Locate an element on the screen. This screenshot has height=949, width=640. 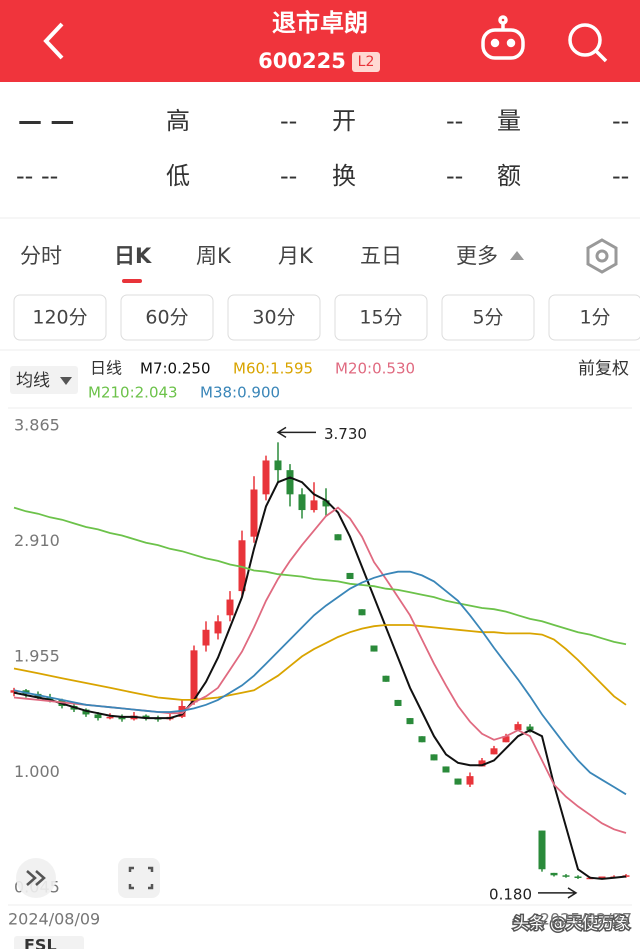
quote-cell: 量 is located at coordinates (509, 121).